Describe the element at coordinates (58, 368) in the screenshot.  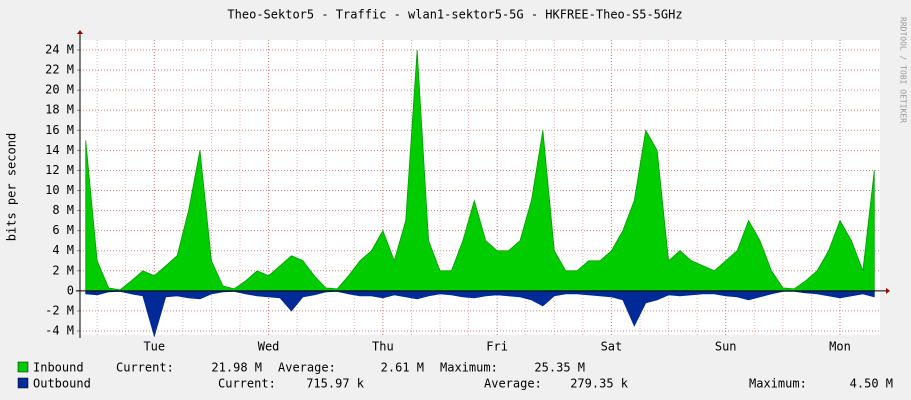
I see `legend-label: Inbound` at that location.